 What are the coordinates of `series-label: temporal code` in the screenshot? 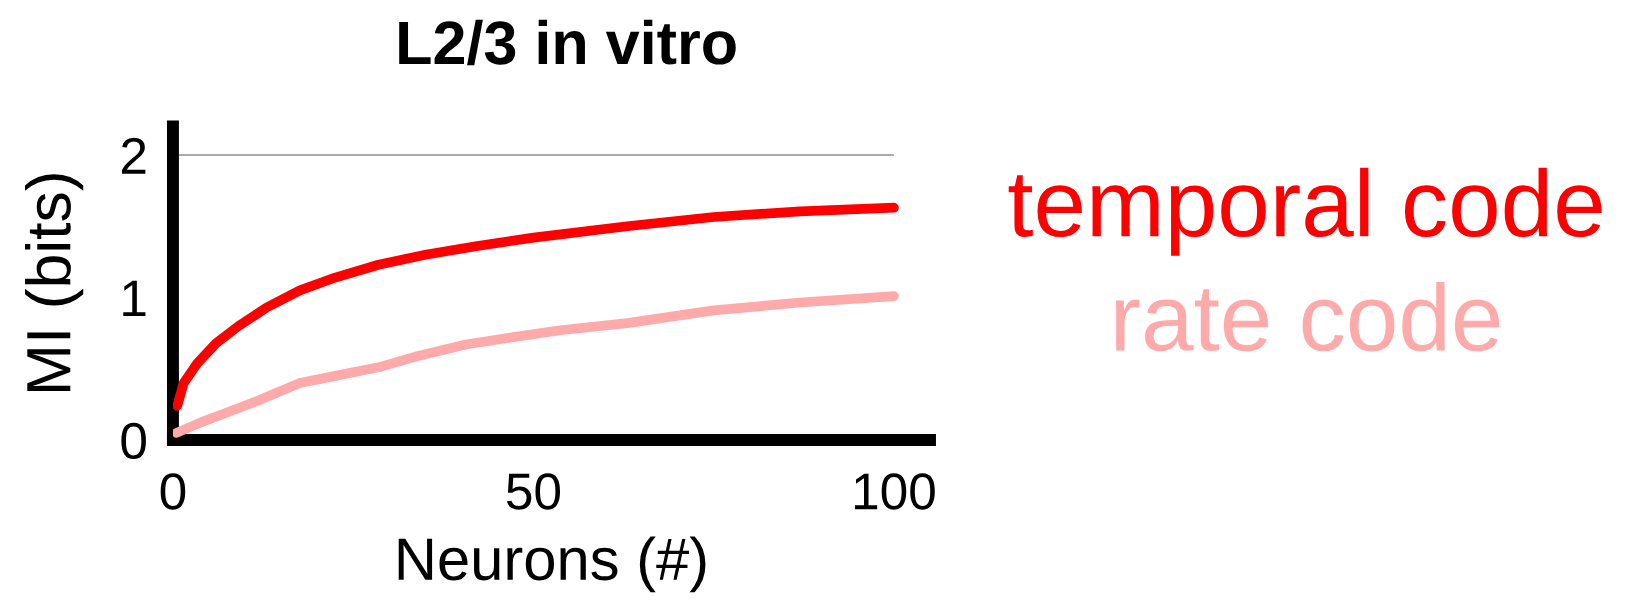 It's located at (1305, 211).